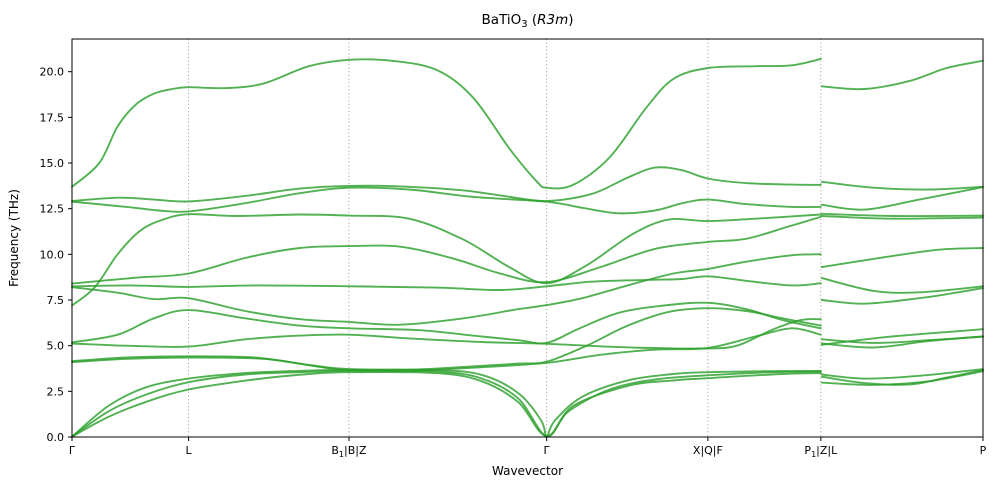  What do you see at coordinates (708, 450) in the screenshot?
I see `x-tick-label: X|Q|F` at bounding box center [708, 450].